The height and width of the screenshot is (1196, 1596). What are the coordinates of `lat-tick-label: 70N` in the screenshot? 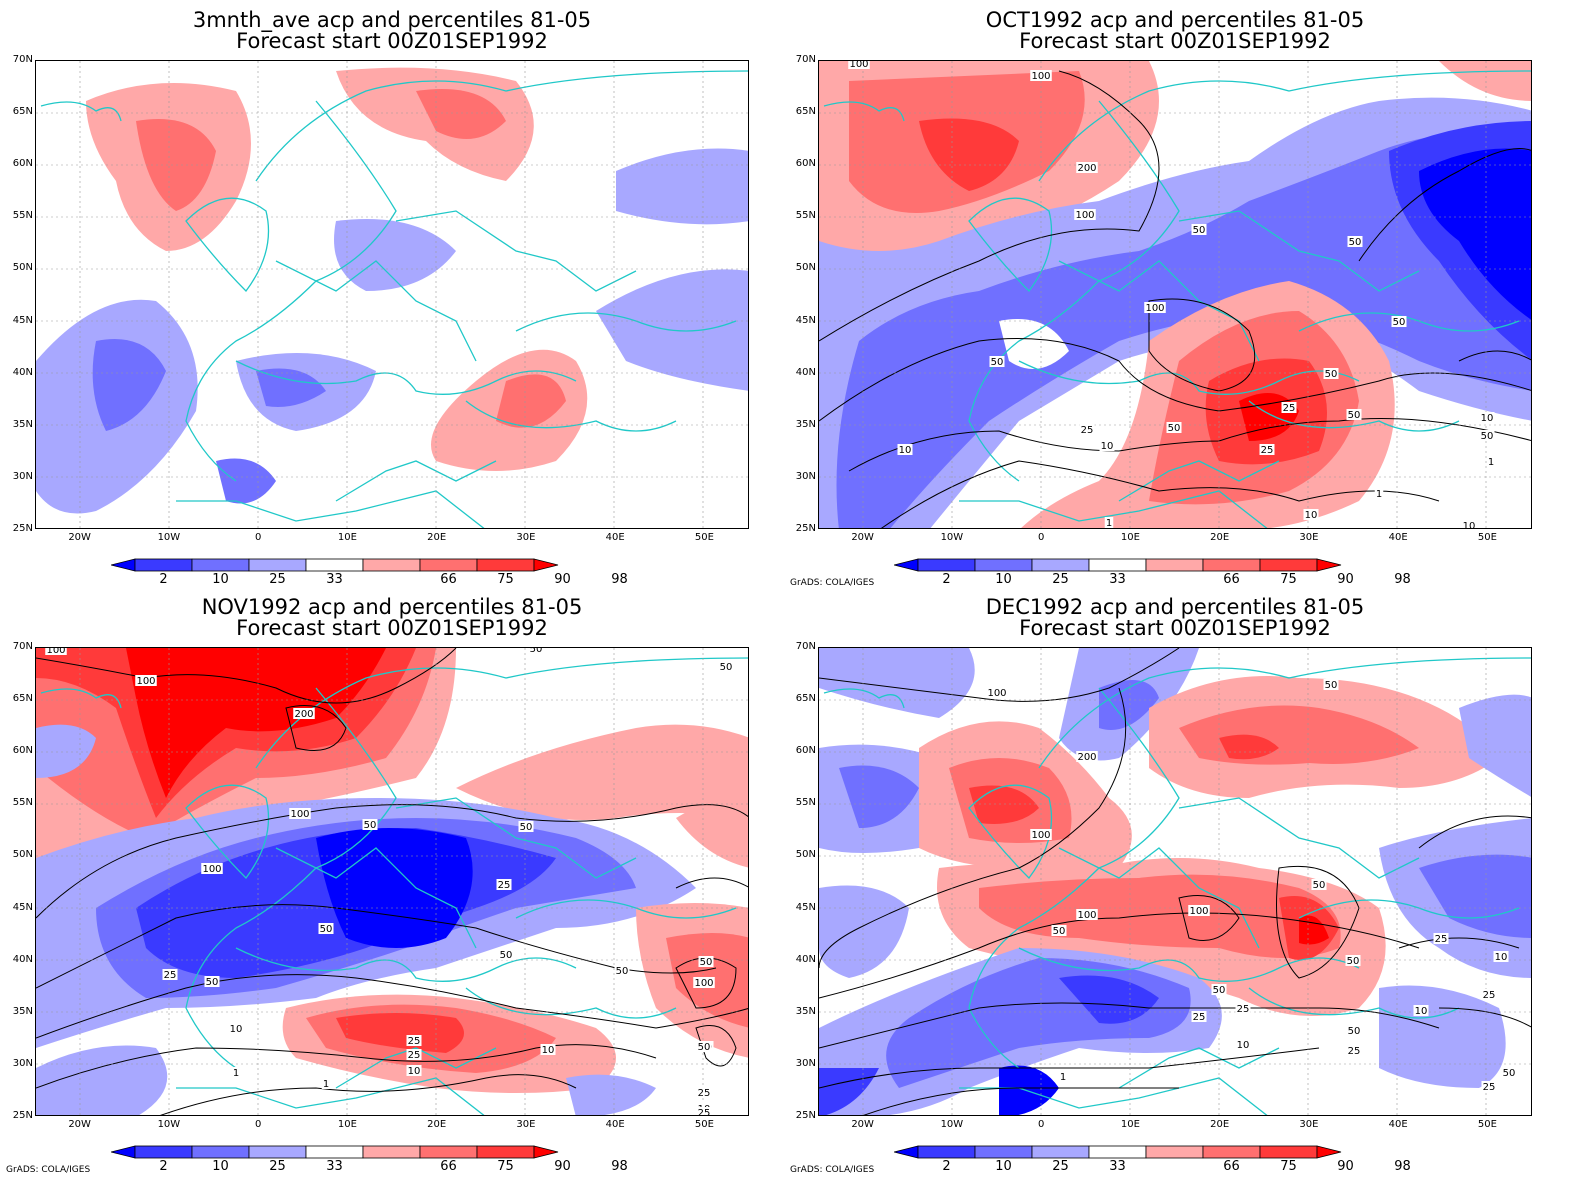 It's located at (805, 59).